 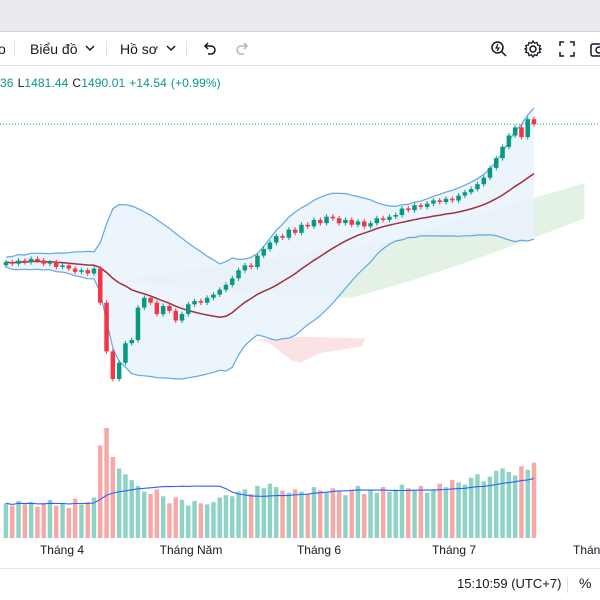 I want to click on percent-toggle-button: %, so click(x=585, y=583).